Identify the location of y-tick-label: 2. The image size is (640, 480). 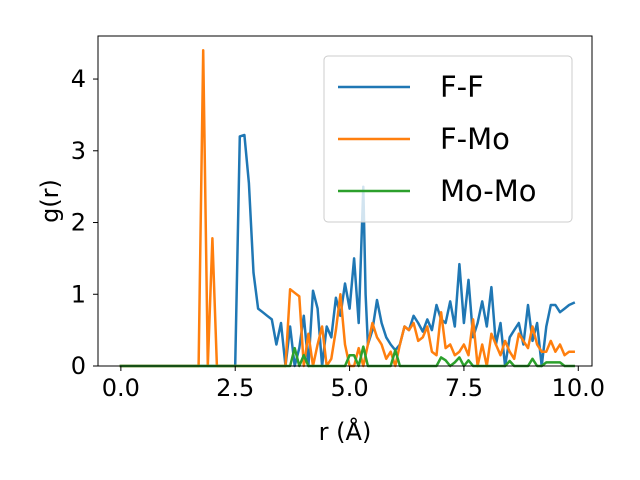
(78, 223).